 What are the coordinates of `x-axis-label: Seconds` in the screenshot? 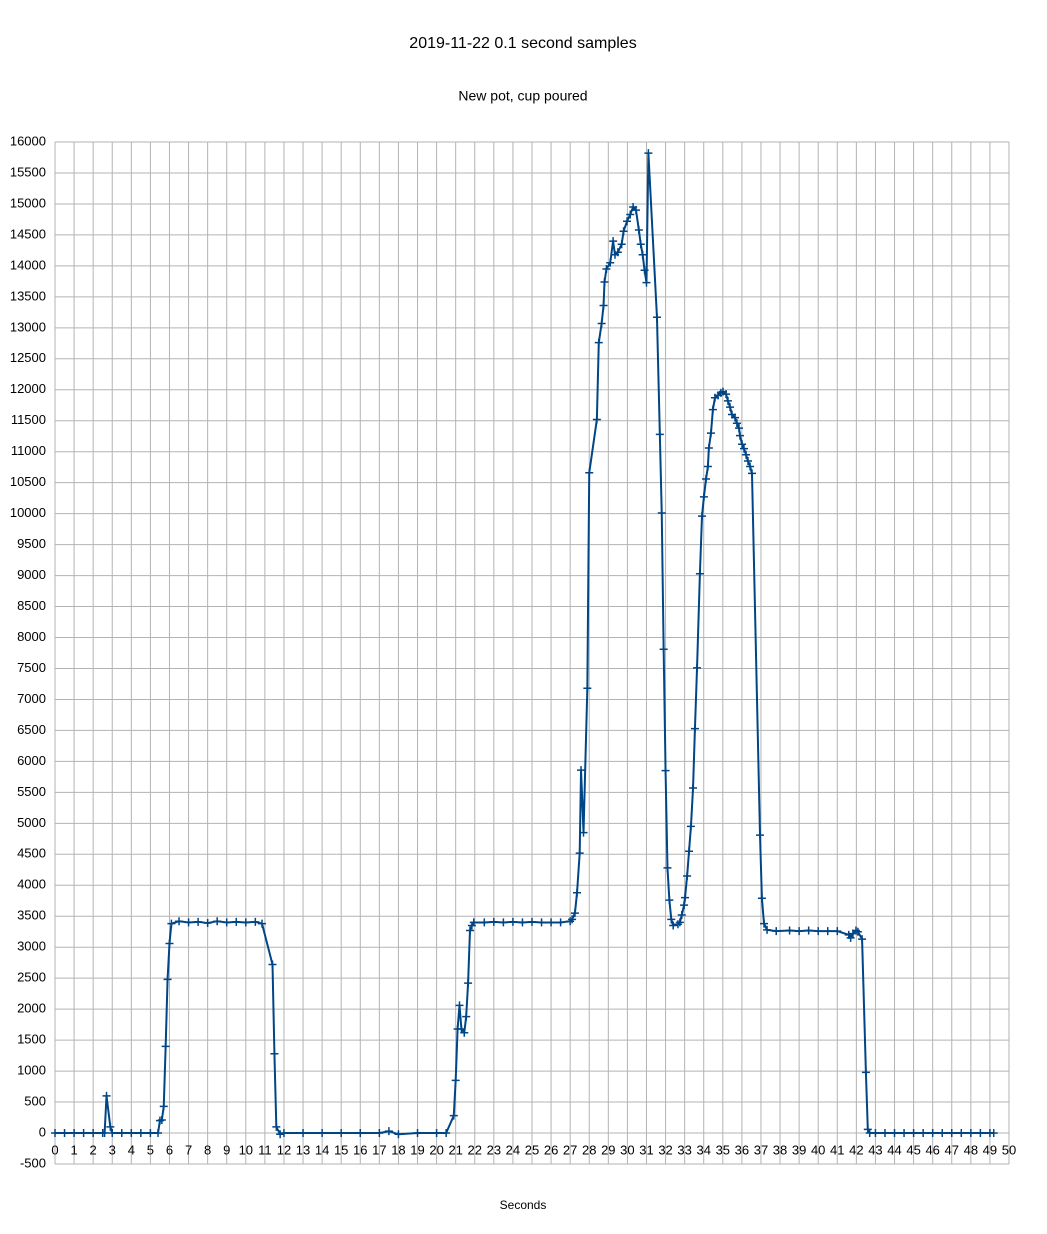 It's located at (523, 1205).